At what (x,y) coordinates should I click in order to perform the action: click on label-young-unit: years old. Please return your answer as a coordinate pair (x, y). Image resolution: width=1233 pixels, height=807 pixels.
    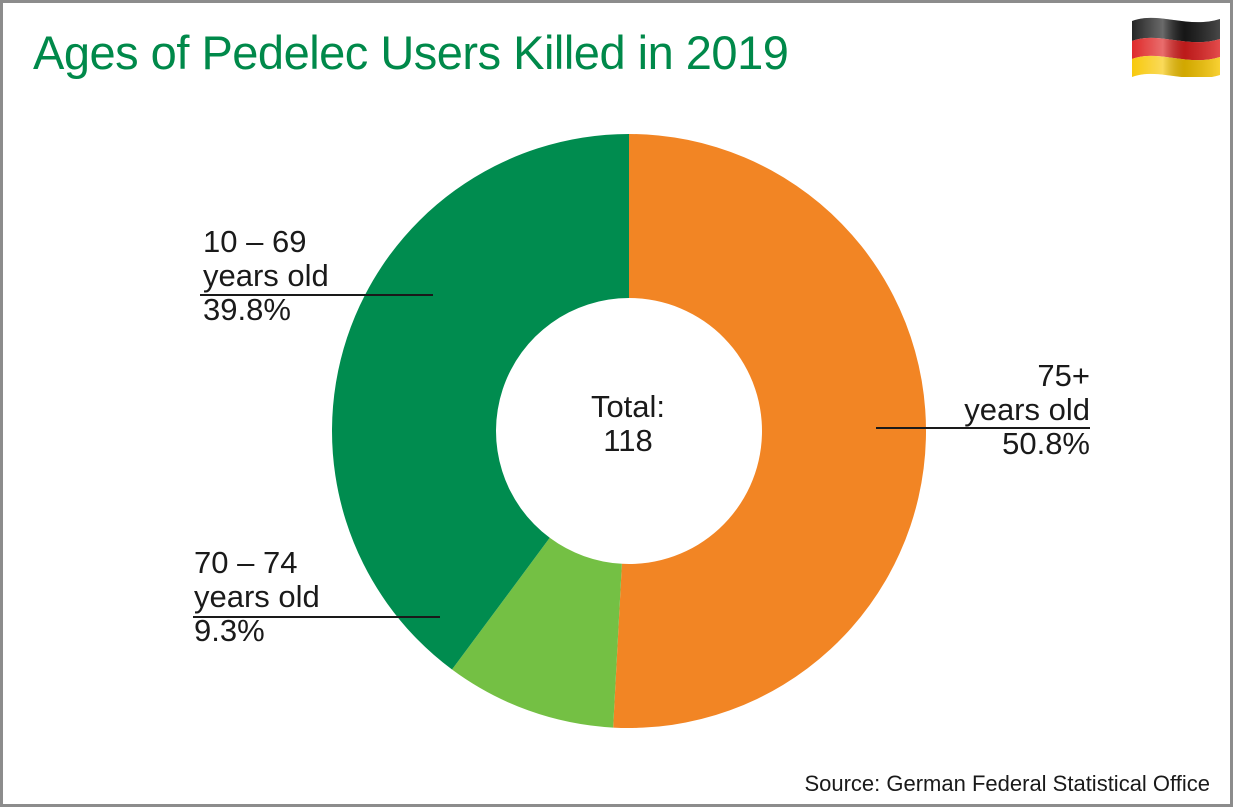
    Looking at the image, I should click on (266, 275).